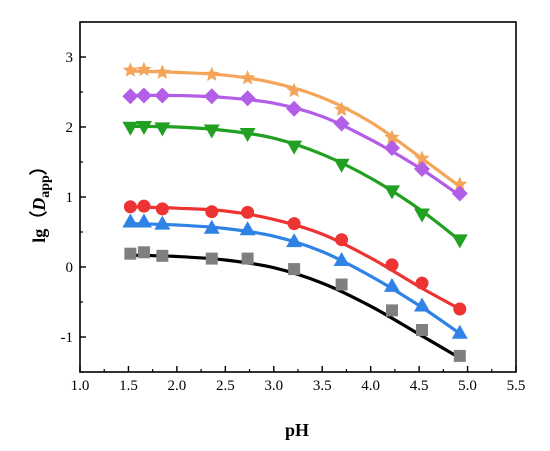  What do you see at coordinates (39, 227) in the screenshot?
I see `y-title-prefix: lg（` at bounding box center [39, 227].